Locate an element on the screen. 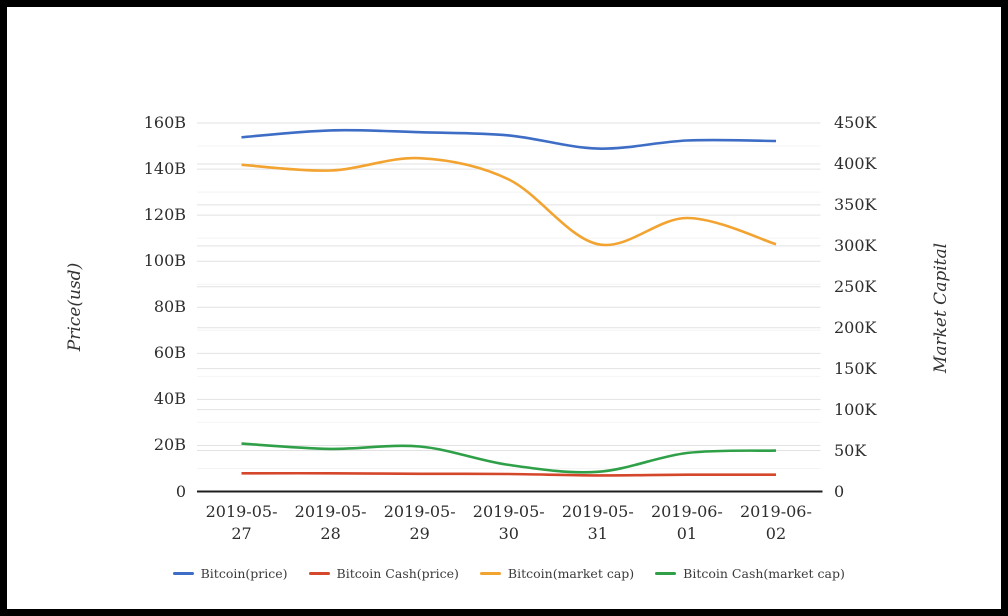 The height and width of the screenshot is (616, 1008). x-tick-line2: 31 is located at coordinates (597, 533).